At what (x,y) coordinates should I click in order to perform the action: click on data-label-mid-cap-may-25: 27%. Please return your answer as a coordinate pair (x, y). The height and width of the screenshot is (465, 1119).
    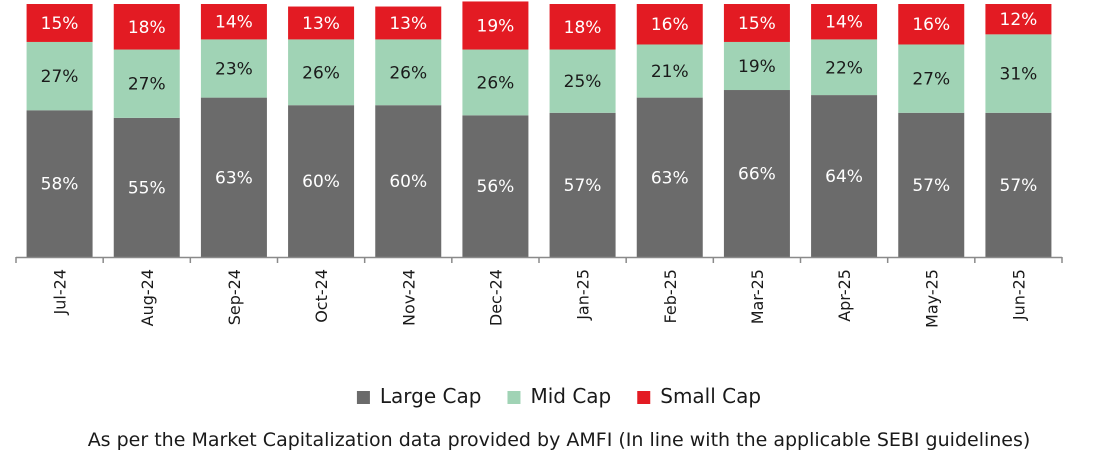
    Looking at the image, I should click on (931, 80).